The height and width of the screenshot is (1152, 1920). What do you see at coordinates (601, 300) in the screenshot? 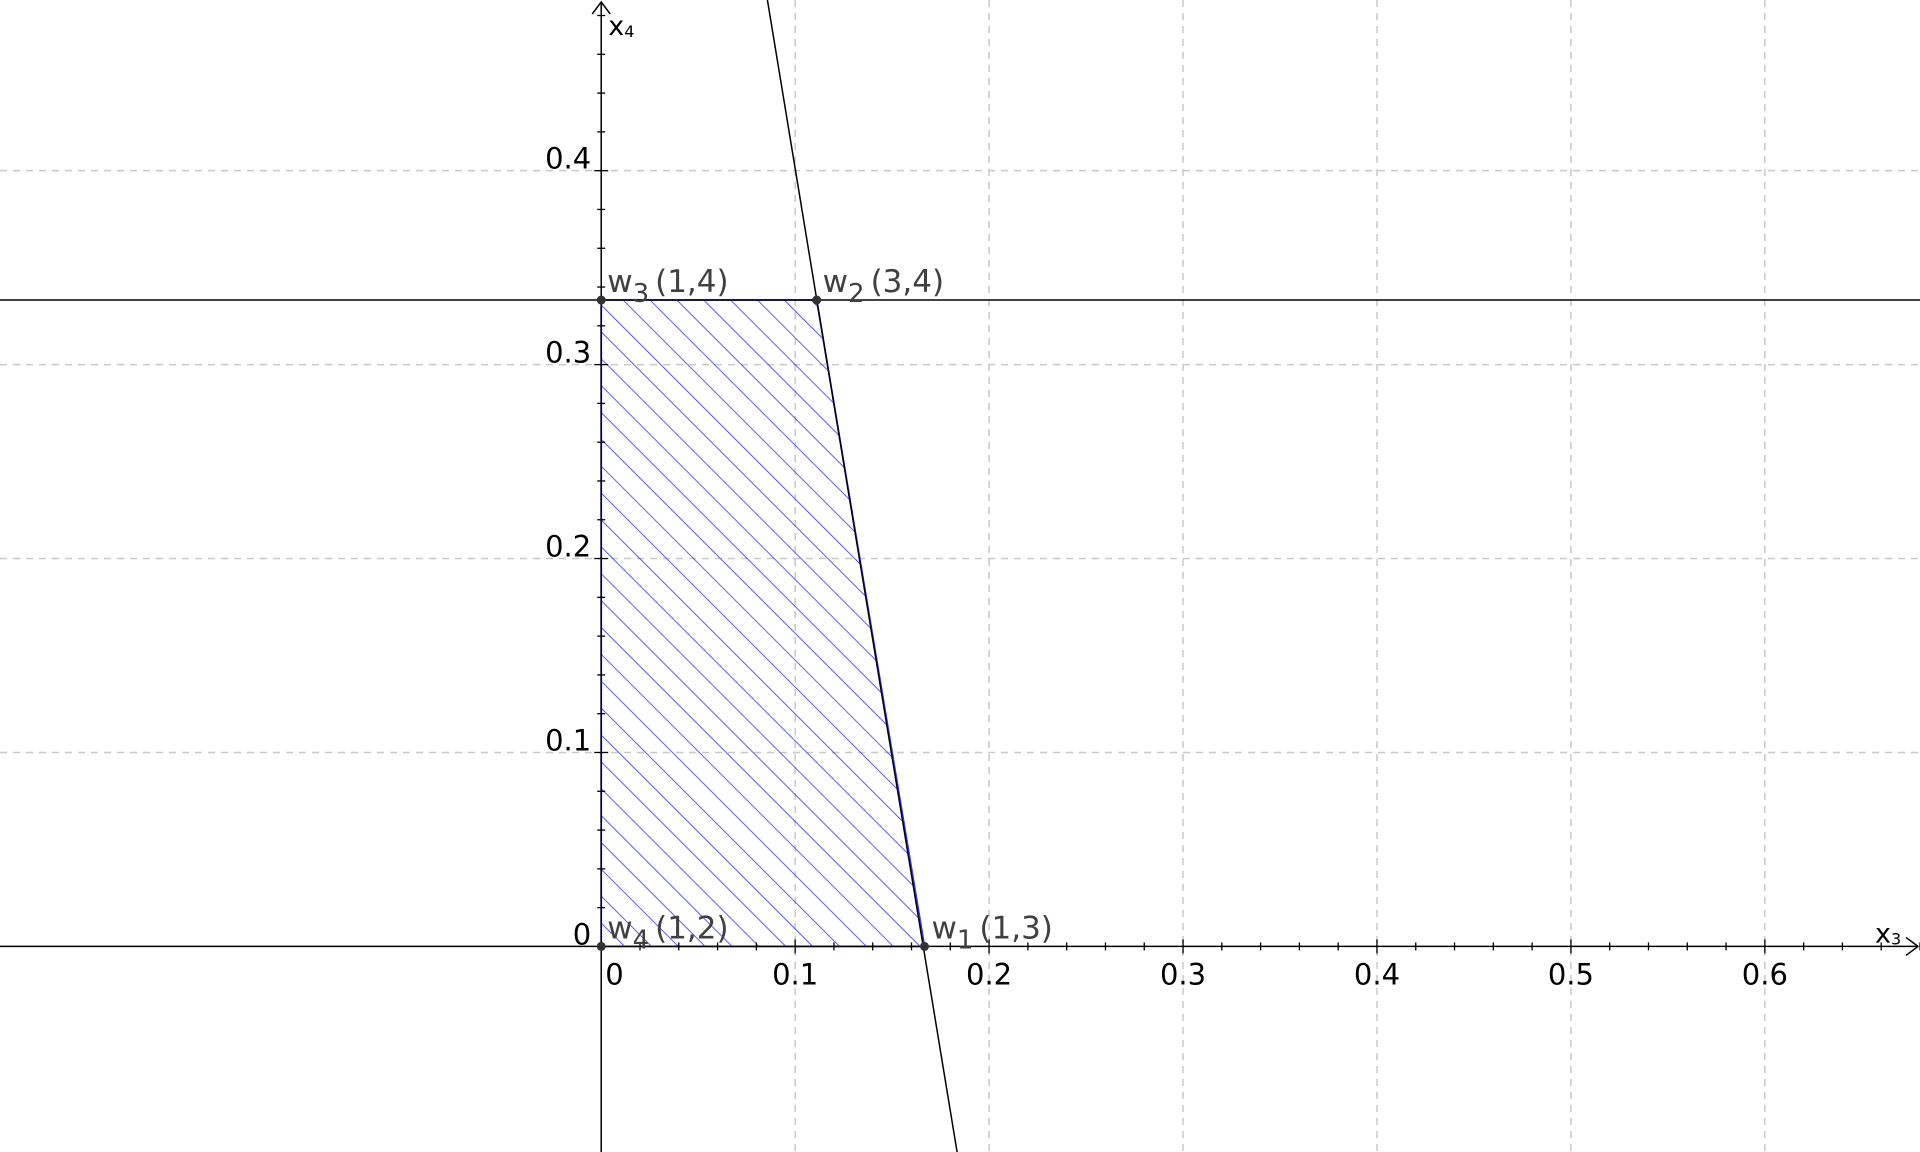
I see `point-w3` at bounding box center [601, 300].